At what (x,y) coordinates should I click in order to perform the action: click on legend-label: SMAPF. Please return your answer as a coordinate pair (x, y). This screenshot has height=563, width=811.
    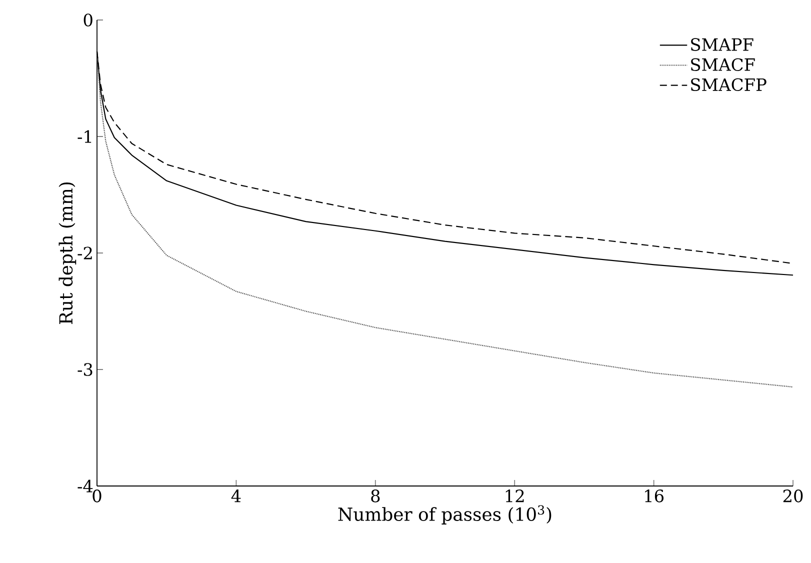
    Looking at the image, I should click on (722, 44).